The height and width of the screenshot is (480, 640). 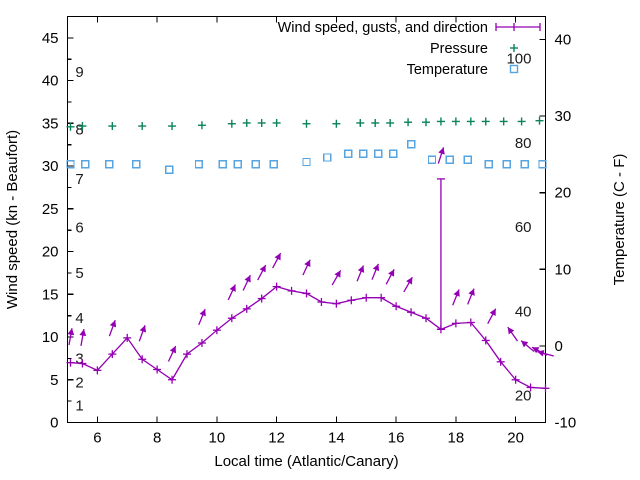 I want to click on beaufort-label: 7, so click(x=79, y=179).